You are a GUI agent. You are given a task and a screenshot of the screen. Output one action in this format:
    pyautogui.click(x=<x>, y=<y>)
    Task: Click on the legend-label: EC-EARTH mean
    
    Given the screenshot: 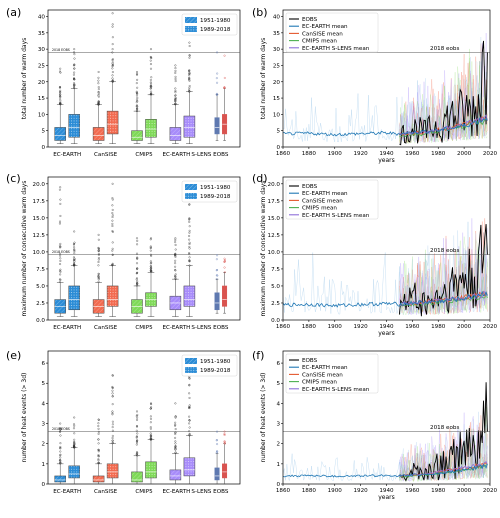 What is the action you would take?
    pyautogui.click(x=325, y=368)
    